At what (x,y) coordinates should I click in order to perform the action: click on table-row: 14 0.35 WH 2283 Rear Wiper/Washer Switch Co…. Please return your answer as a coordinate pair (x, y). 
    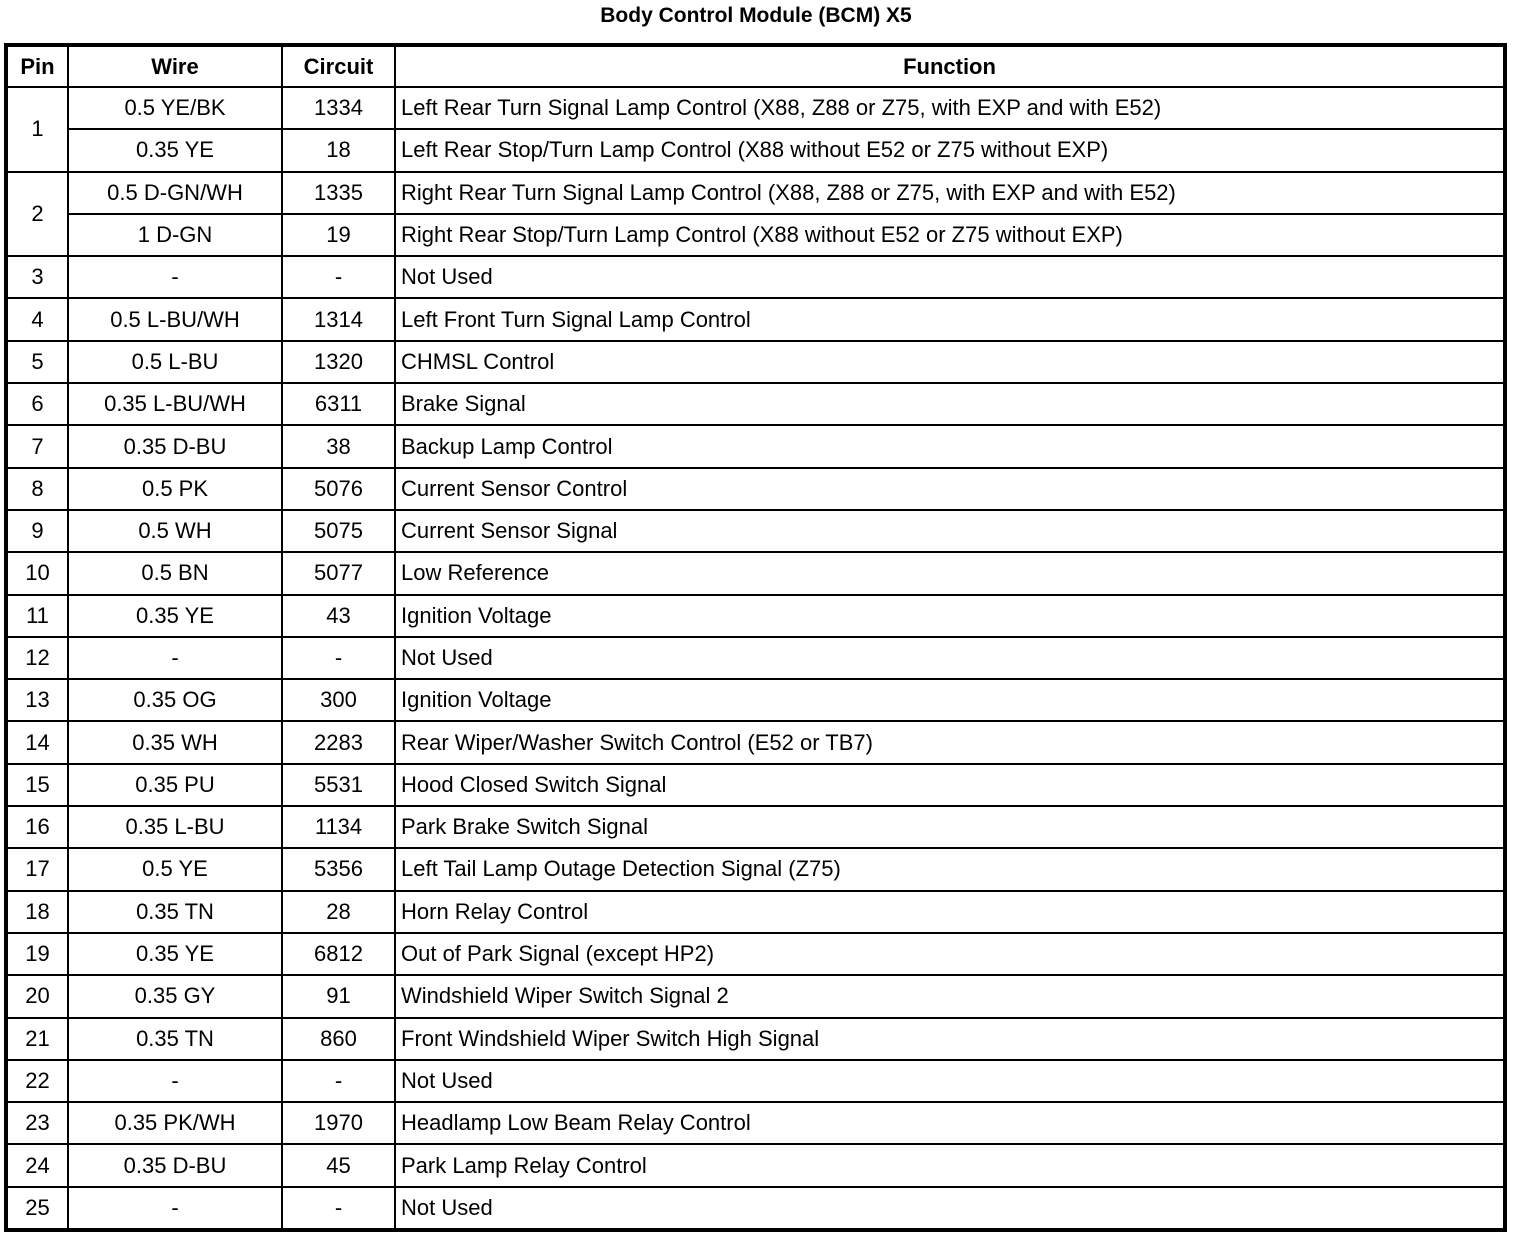
    Looking at the image, I should click on (755, 742).